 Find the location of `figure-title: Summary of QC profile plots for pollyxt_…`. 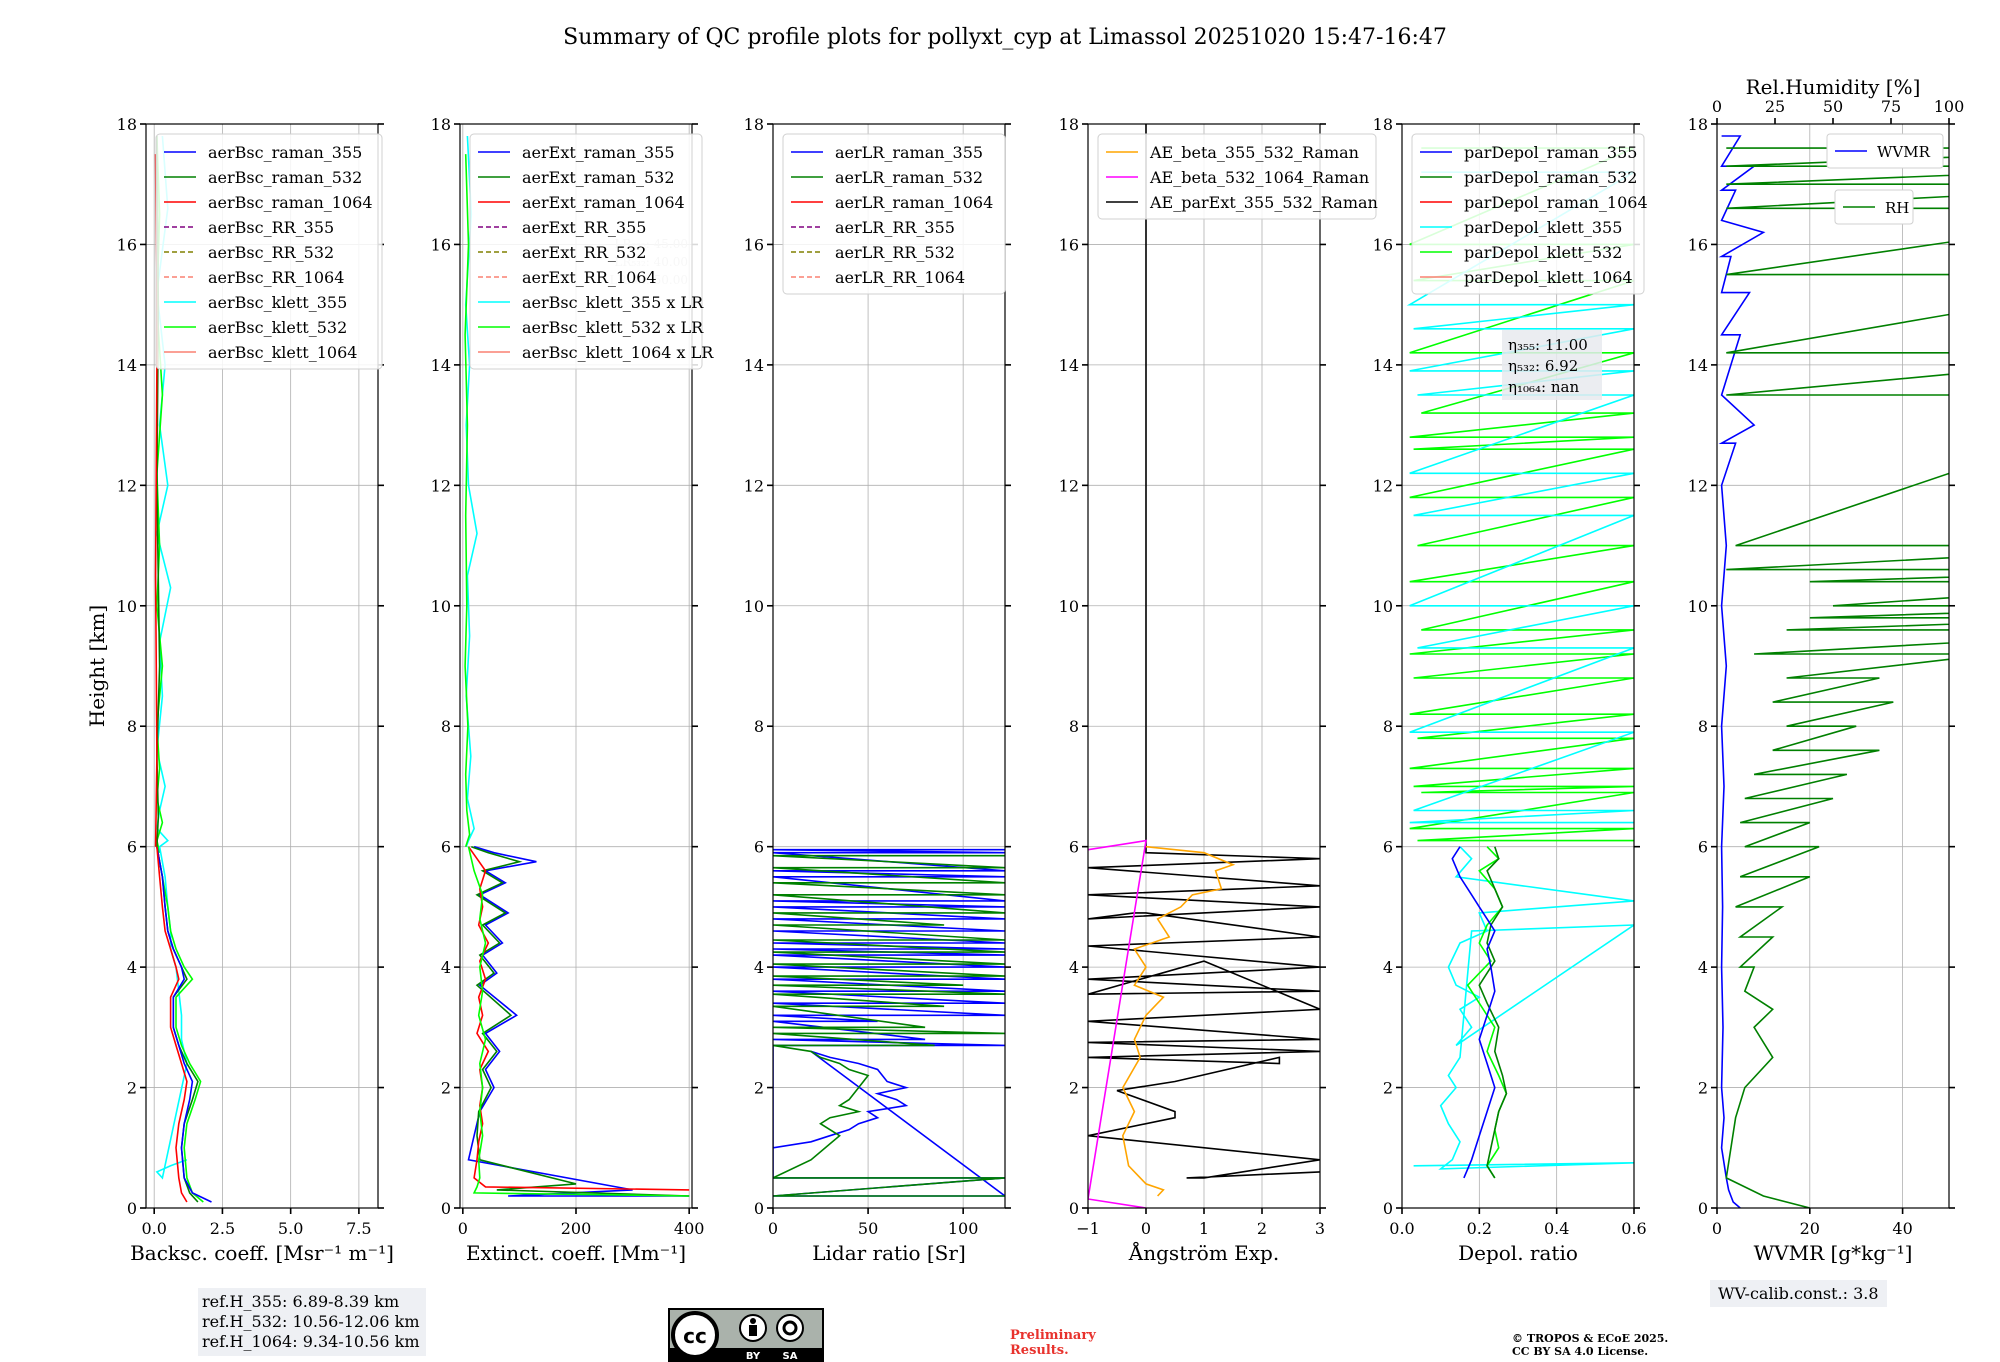

figure-title: Summary of QC profile plots for pollyxt_… is located at coordinates (1005, 37).